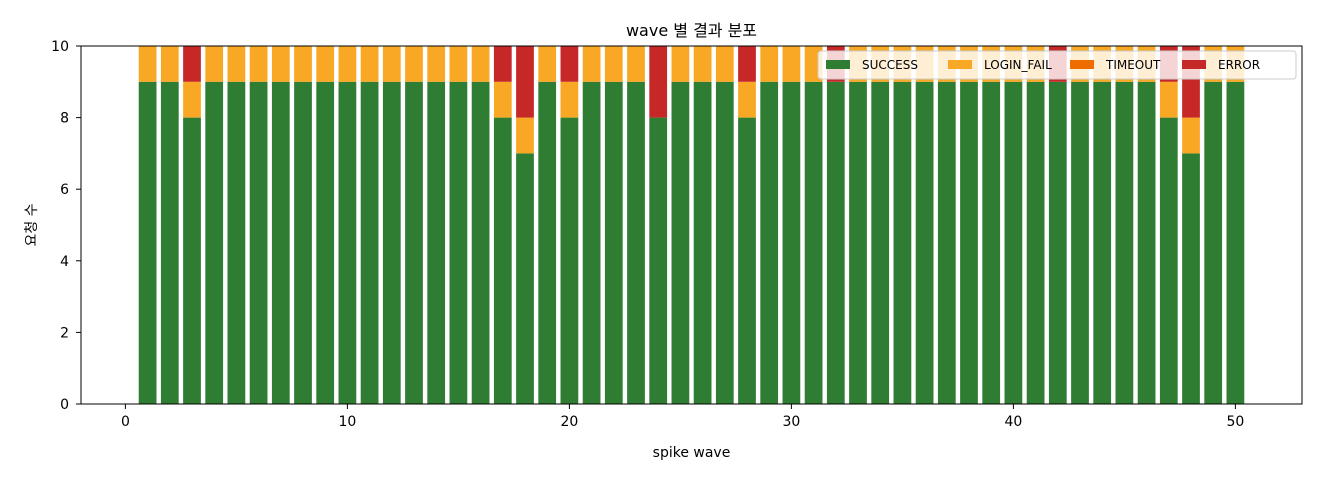 This screenshot has height=480, width=1320. I want to click on legend-swatch-login-fail, so click(960, 64).